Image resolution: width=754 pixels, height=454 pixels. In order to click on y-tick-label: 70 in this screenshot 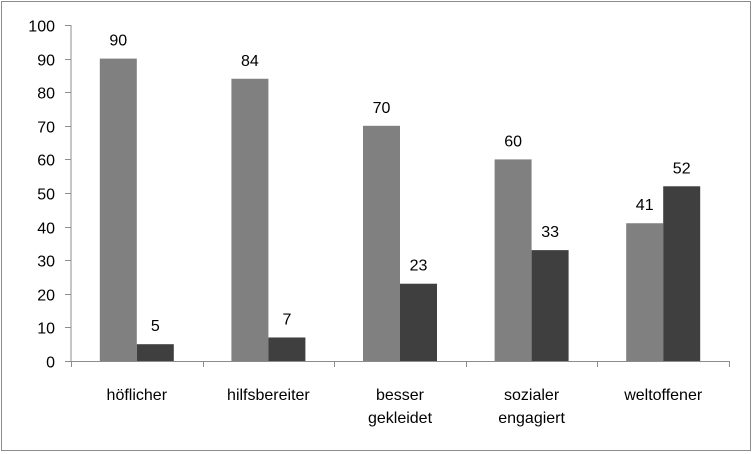, I will do `click(46, 128)`.